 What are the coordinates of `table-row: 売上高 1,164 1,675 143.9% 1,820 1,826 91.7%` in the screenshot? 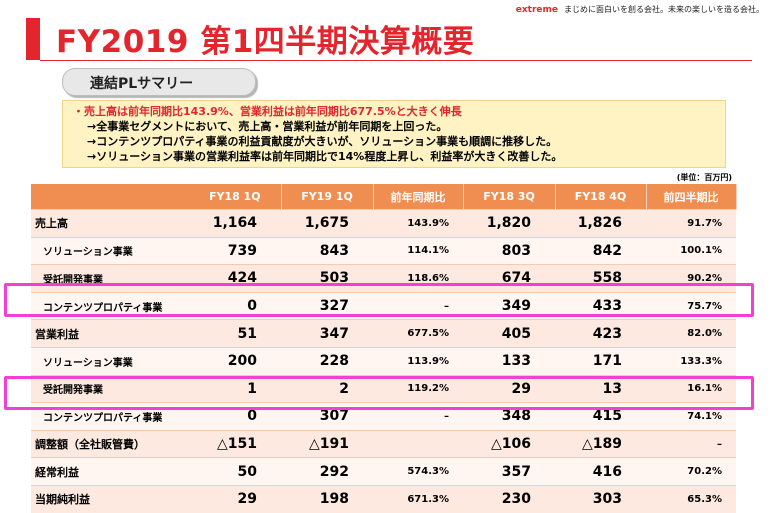 It's located at (383, 223).